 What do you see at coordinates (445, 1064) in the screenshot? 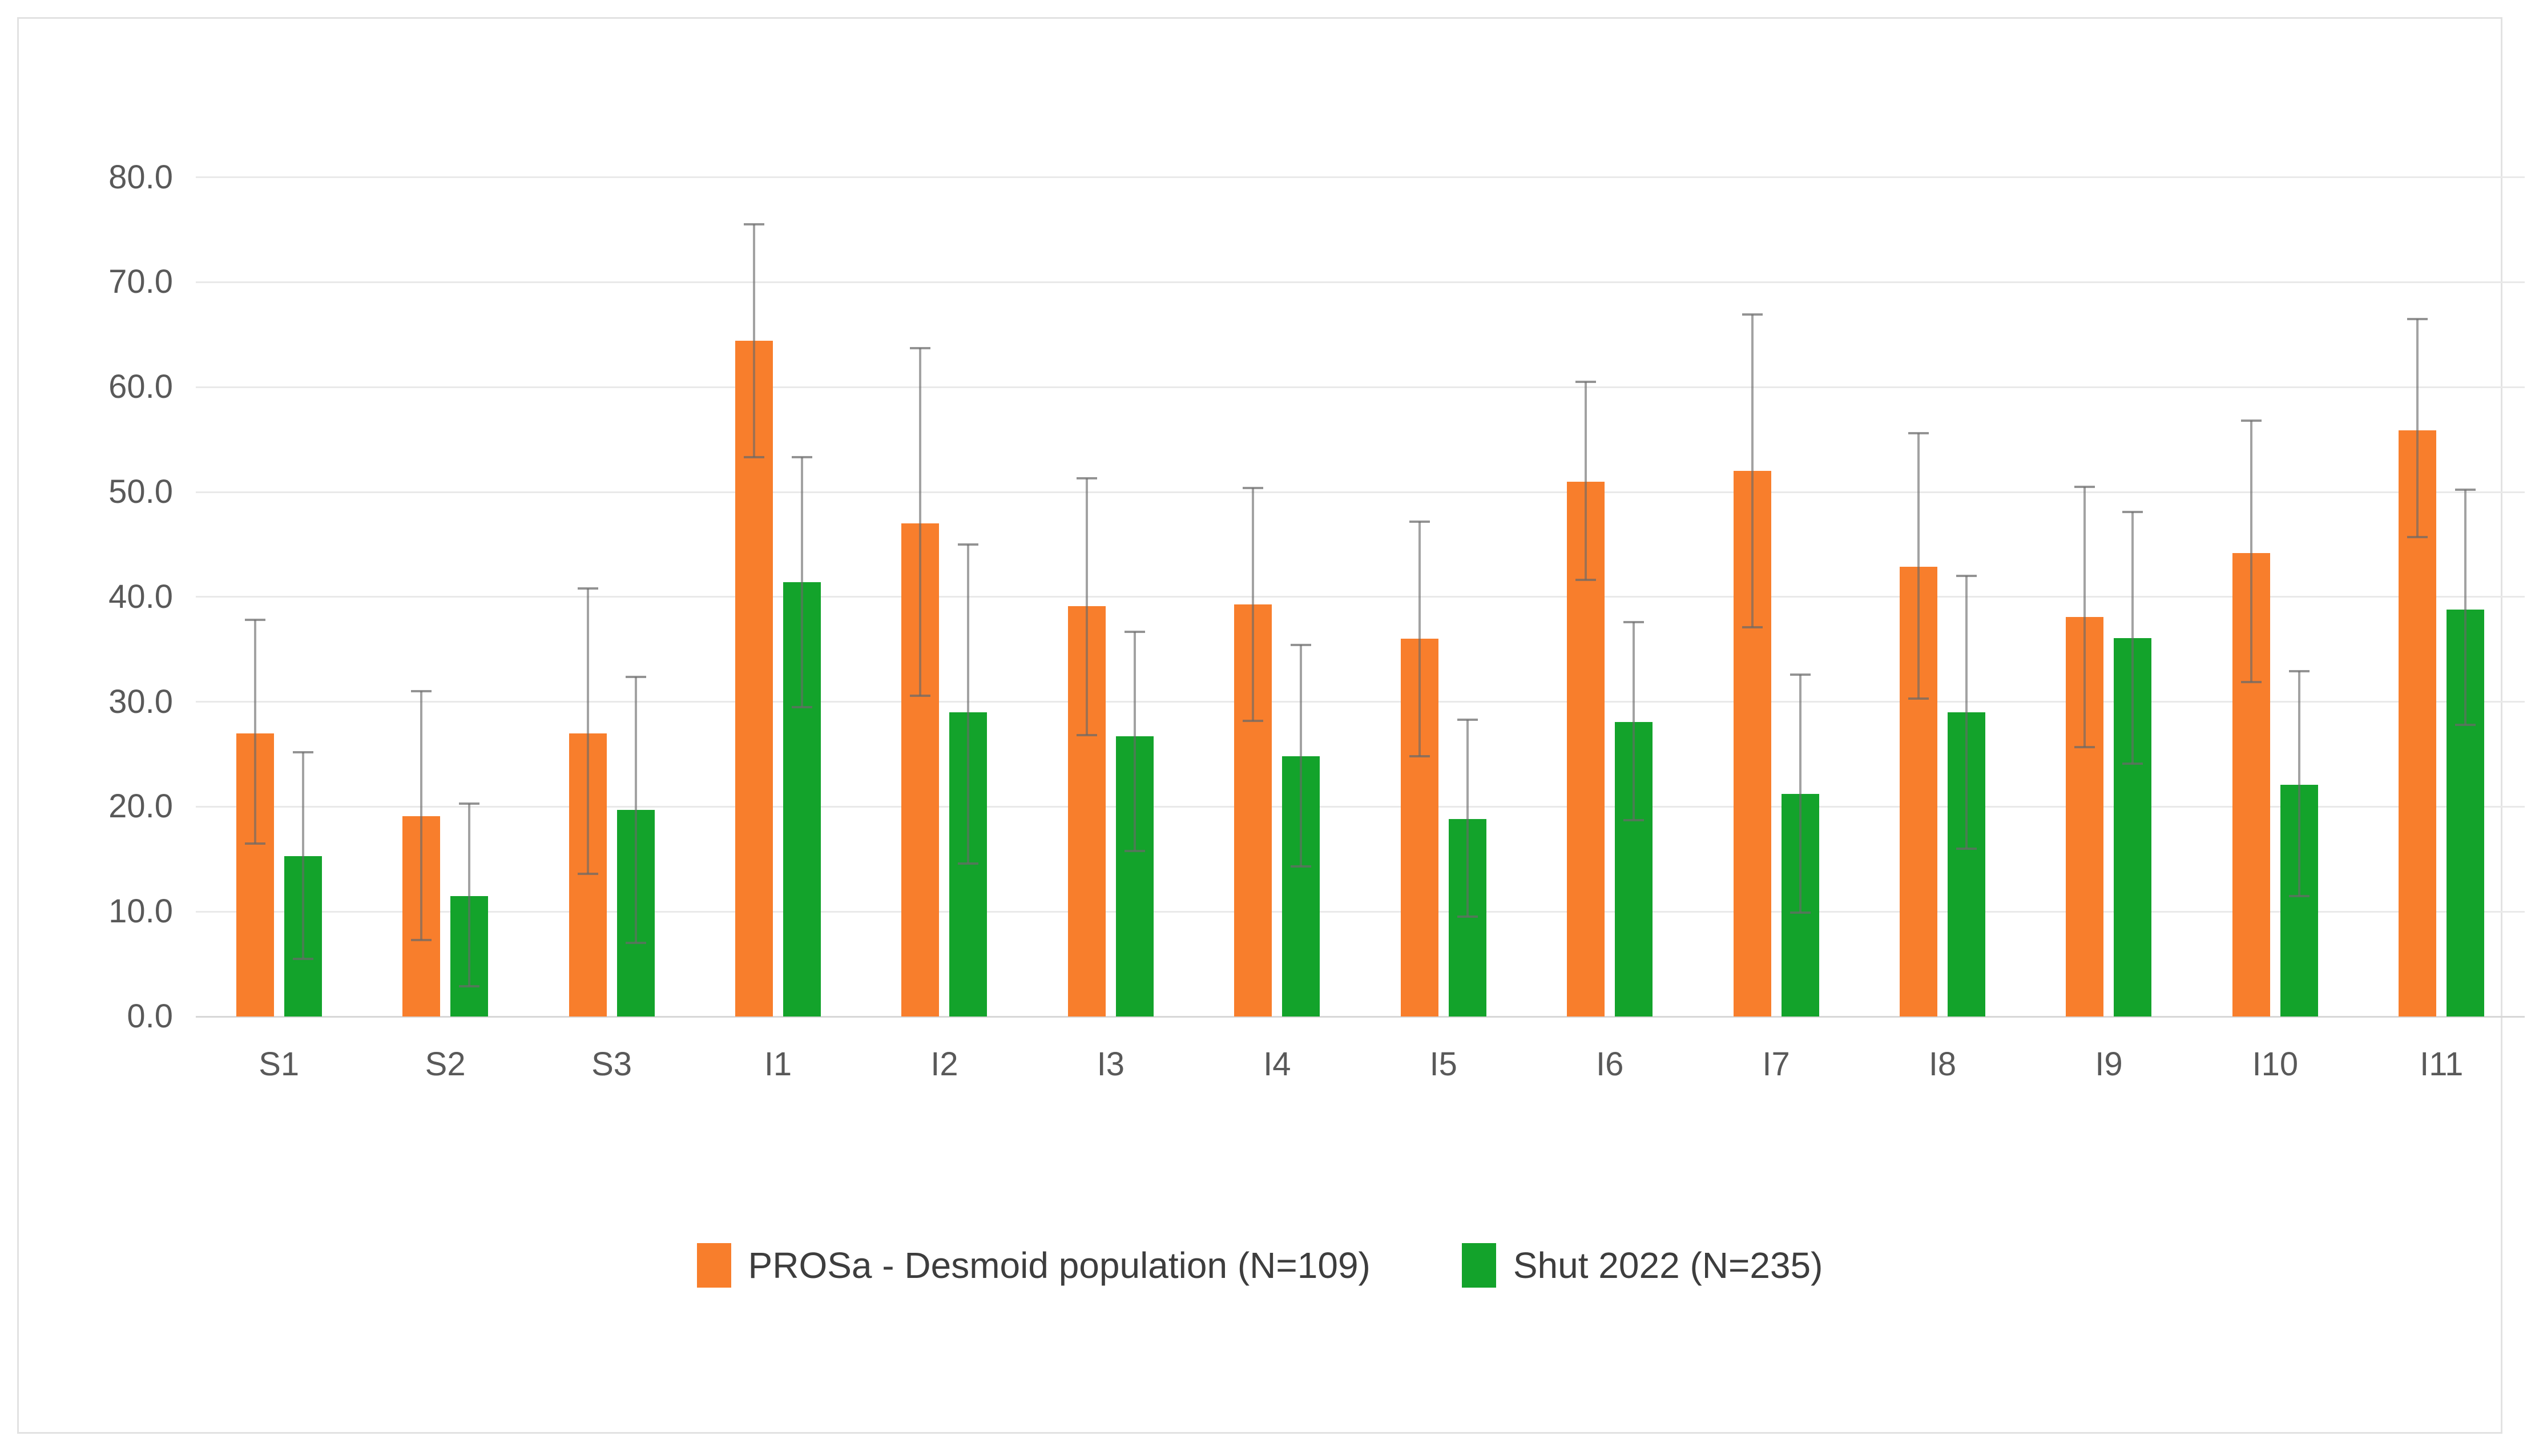
I see `x-axis-tick-label: S2` at bounding box center [445, 1064].